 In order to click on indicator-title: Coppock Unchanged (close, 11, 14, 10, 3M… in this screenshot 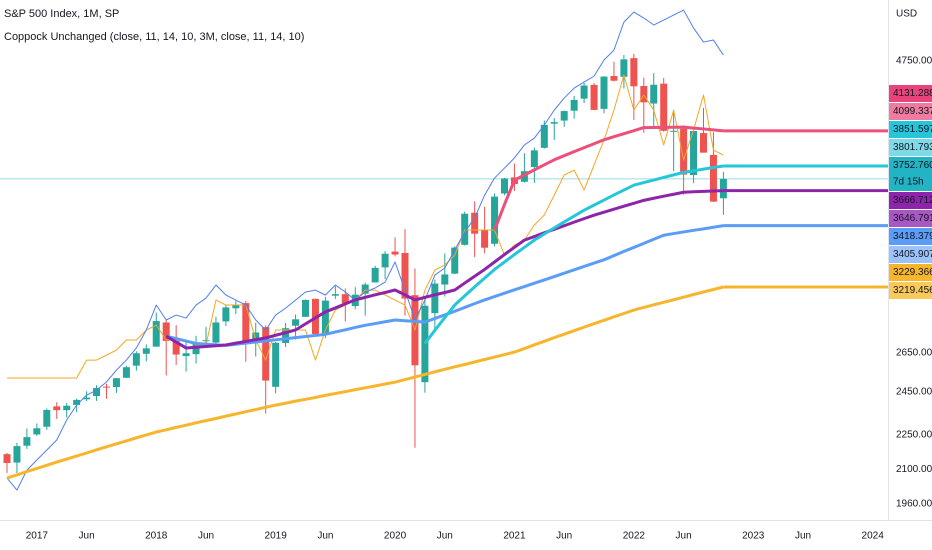, I will do `click(154, 37)`.